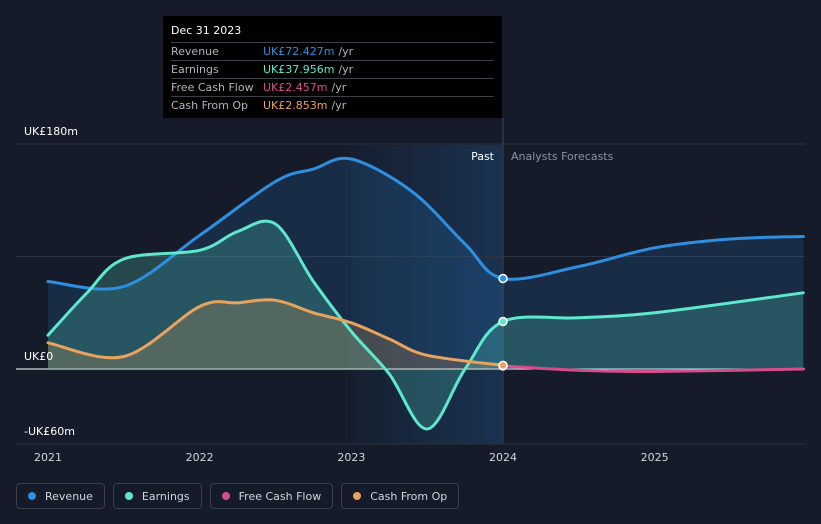 The height and width of the screenshot is (524, 821). I want to click on legend-item-label: Cash From Op, so click(409, 496).